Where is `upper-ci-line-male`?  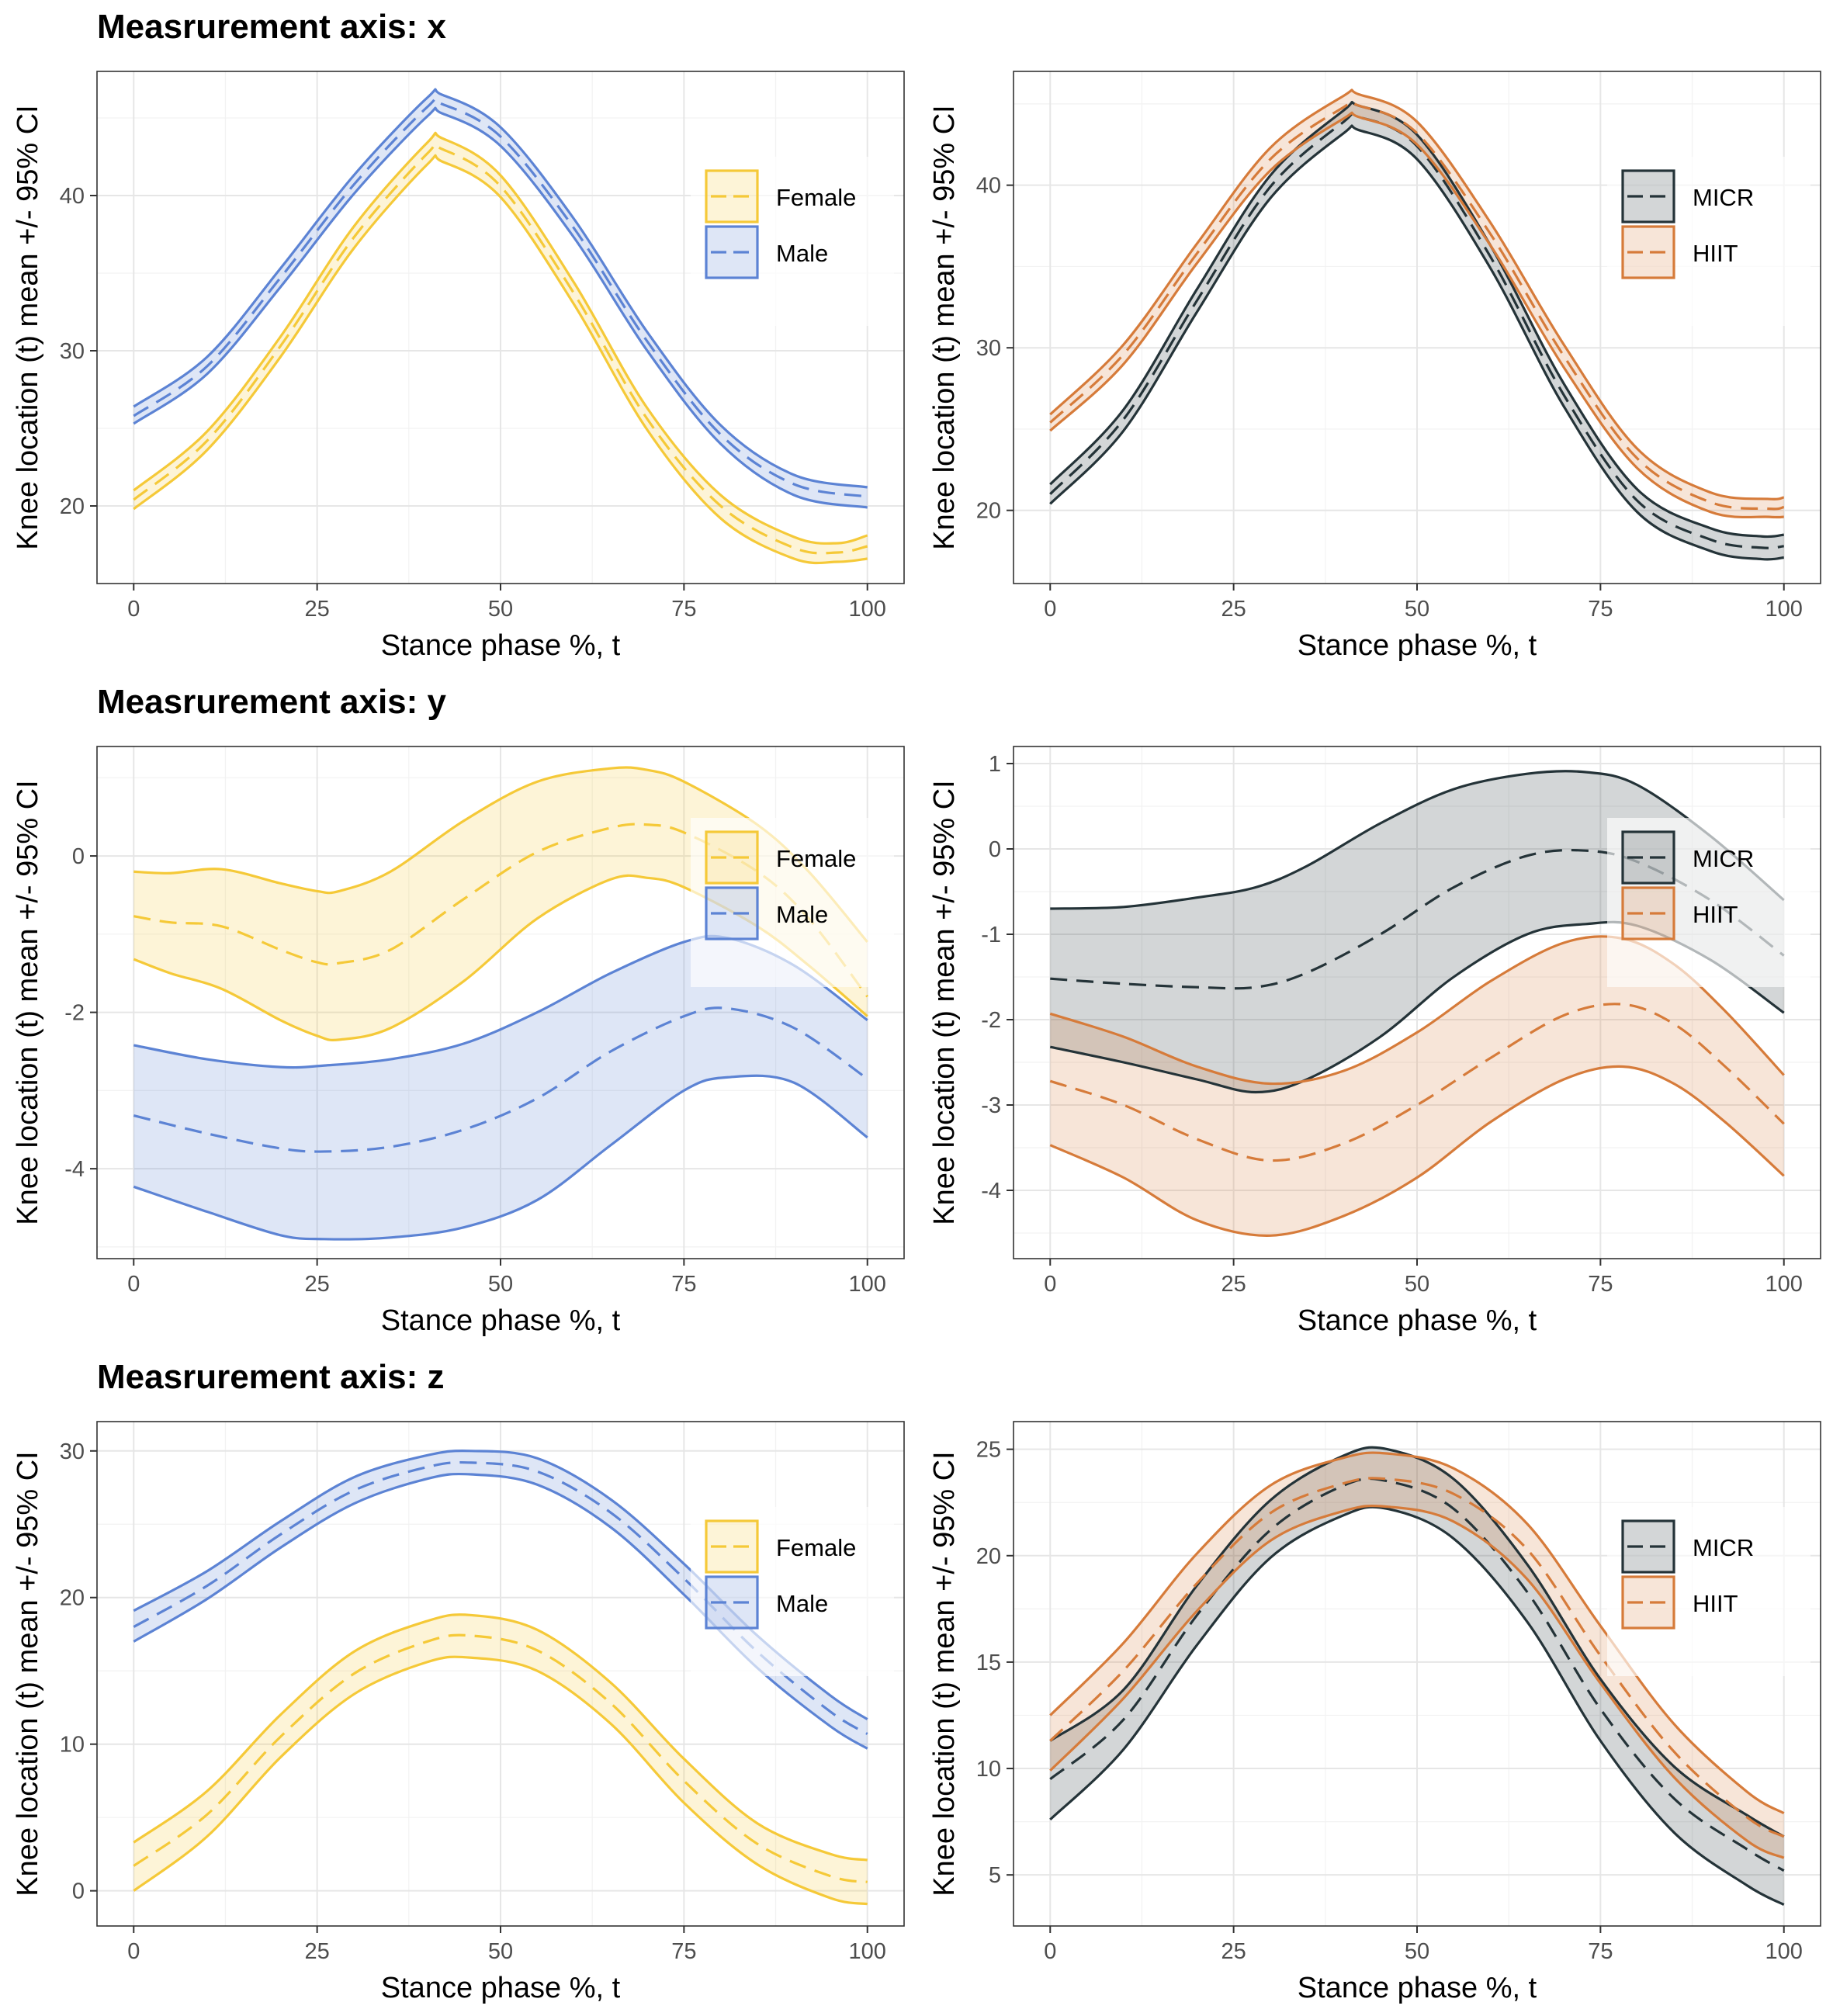 upper-ci-line-male is located at coordinates (500, 289).